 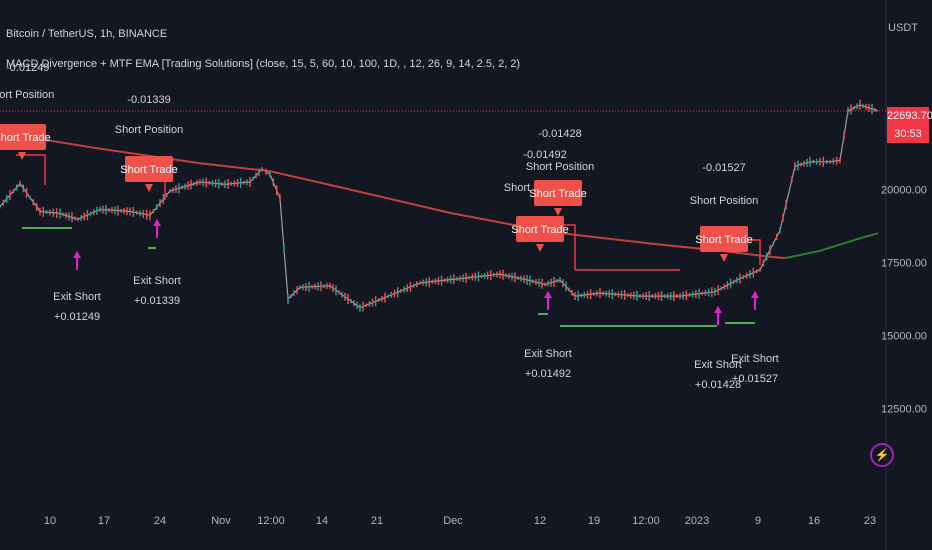 I want to click on stop-line, so click(x=31, y=169).